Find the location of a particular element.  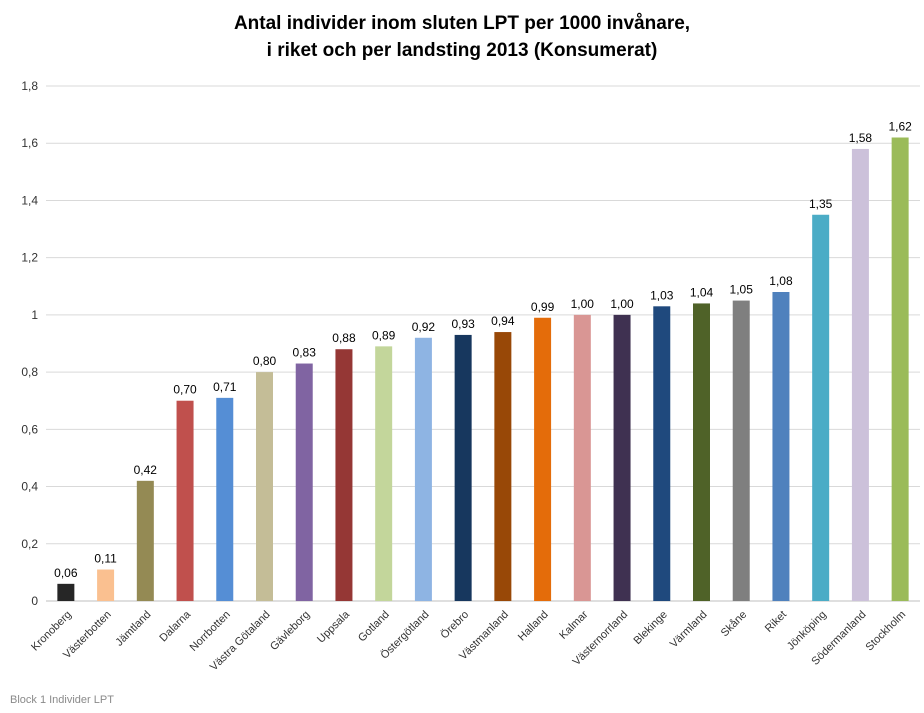

data-label: 0,99 is located at coordinates (543, 307).